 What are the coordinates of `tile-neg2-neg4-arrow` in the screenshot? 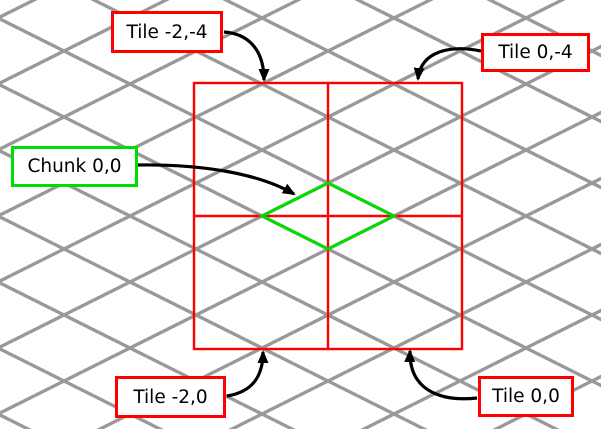 It's located at (246, 56).